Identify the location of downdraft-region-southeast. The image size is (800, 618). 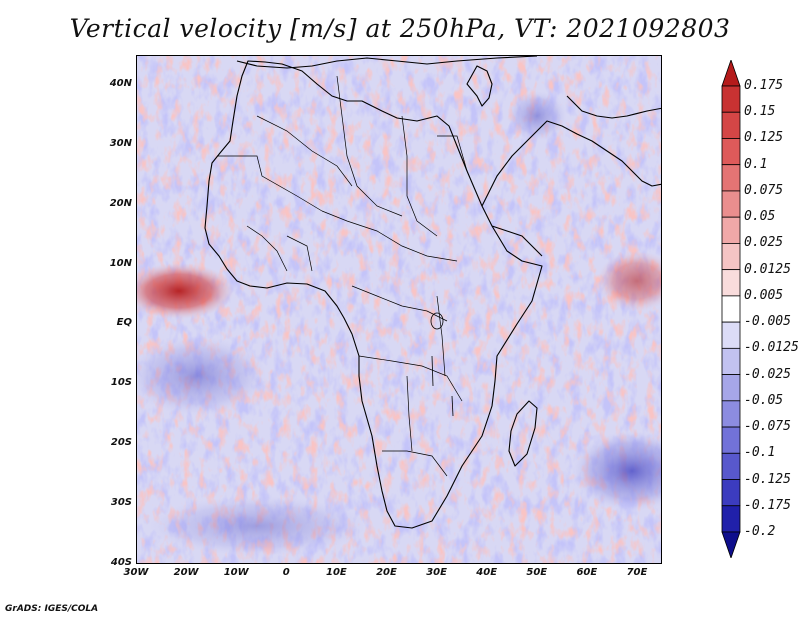
(616, 471).